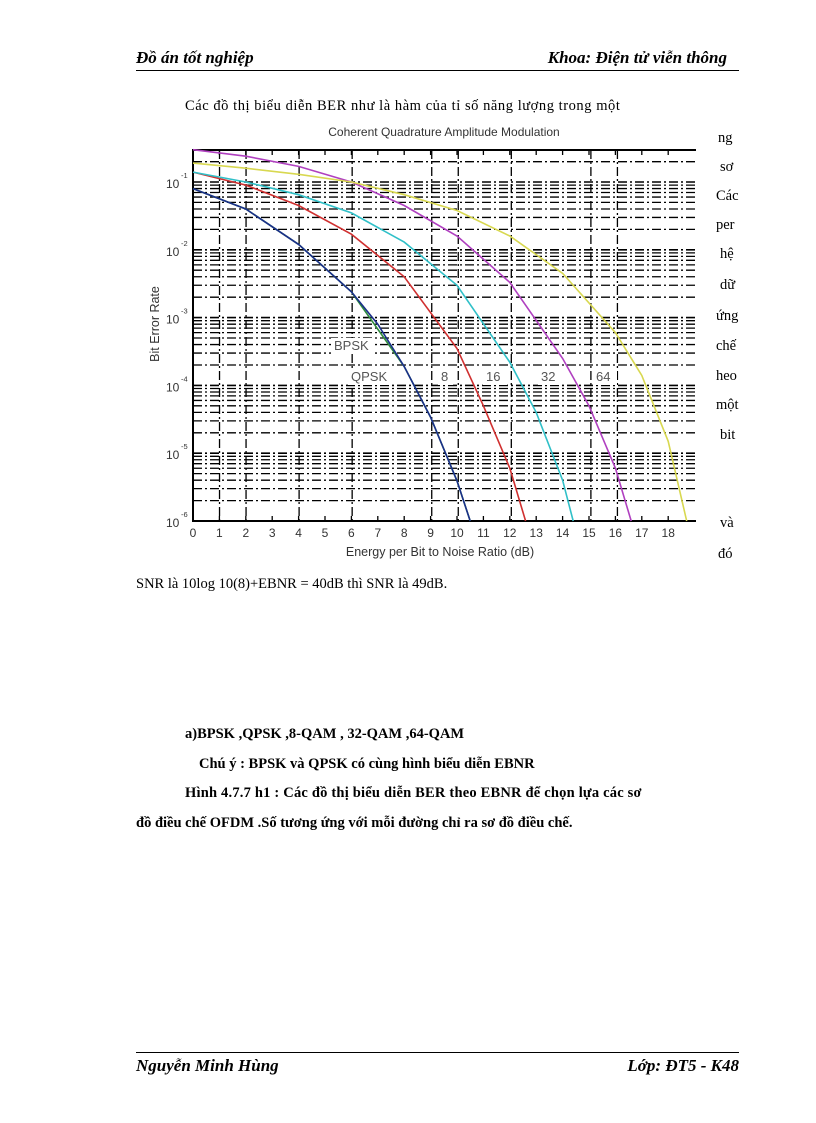  What do you see at coordinates (728, 285) in the screenshot?
I see `text-fragment: dữ` at bounding box center [728, 285].